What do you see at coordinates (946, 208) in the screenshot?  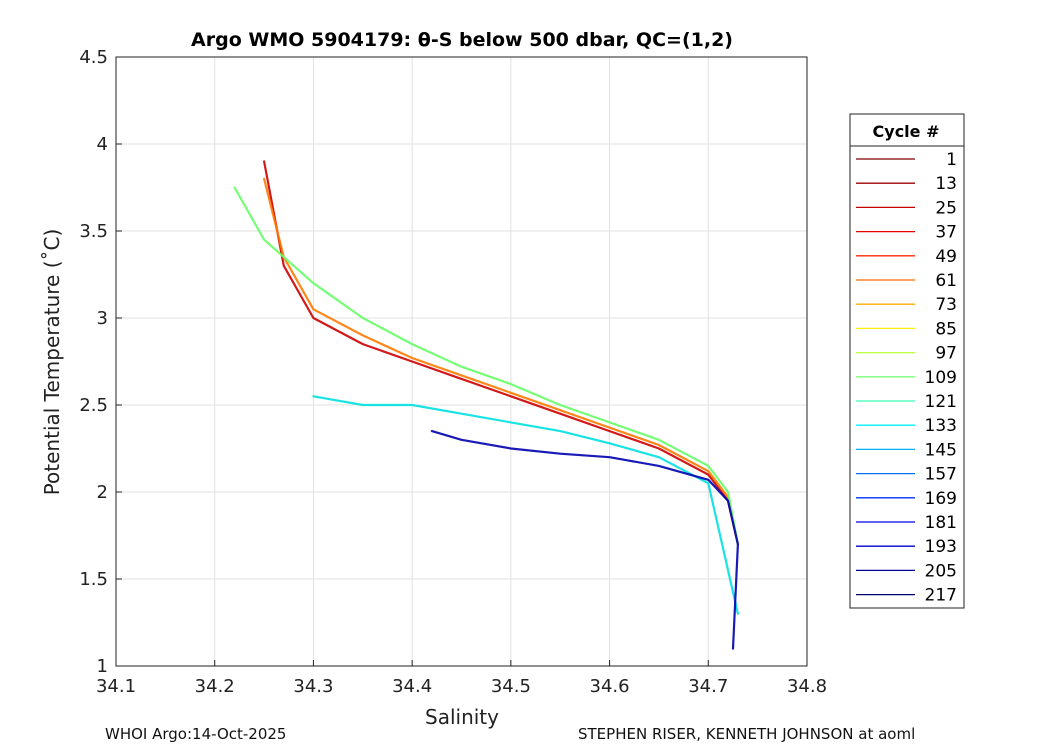 I see `legend-label: 25` at bounding box center [946, 208].